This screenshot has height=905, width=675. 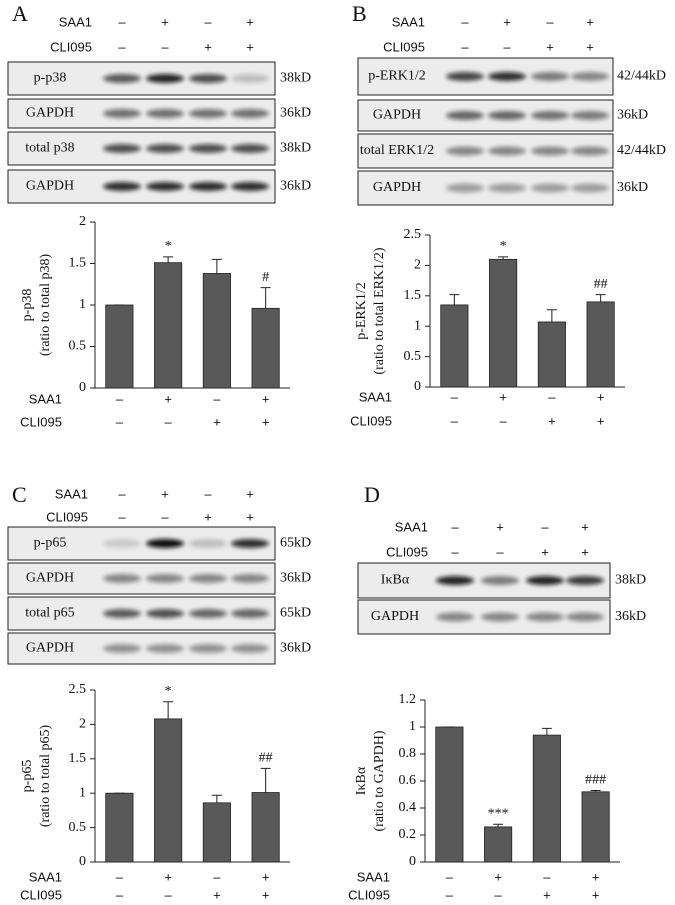 I want to click on blot-size: 42/44kD, so click(x=641, y=76).